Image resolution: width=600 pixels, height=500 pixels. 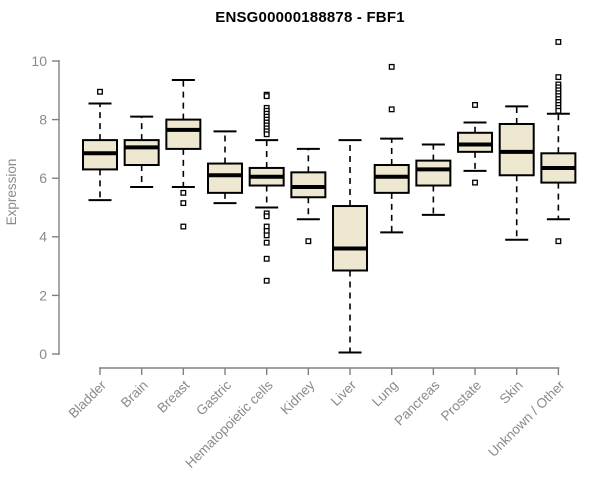 What do you see at coordinates (225, 178) in the screenshot?
I see `box-rect-gastric` at bounding box center [225, 178].